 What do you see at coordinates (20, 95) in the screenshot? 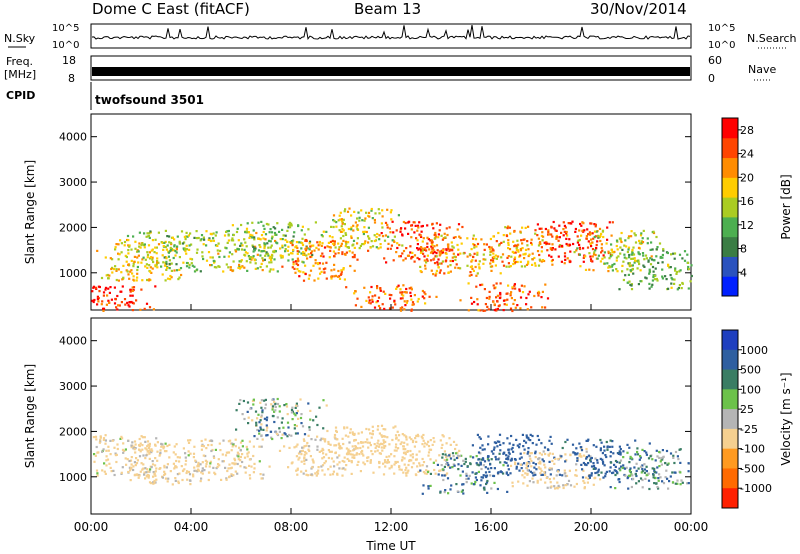
I see `cpid-label: CPID` at bounding box center [20, 95].